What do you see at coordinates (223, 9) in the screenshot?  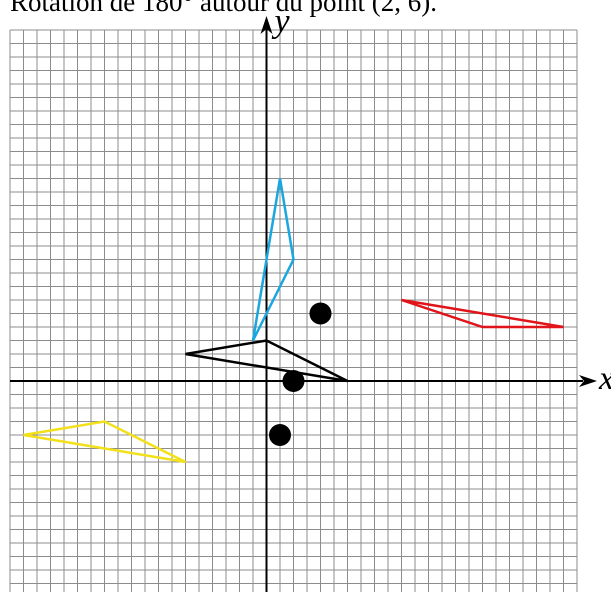 I see `page-title: Rotation de 180° autour du point (2, 6).` at bounding box center [223, 9].